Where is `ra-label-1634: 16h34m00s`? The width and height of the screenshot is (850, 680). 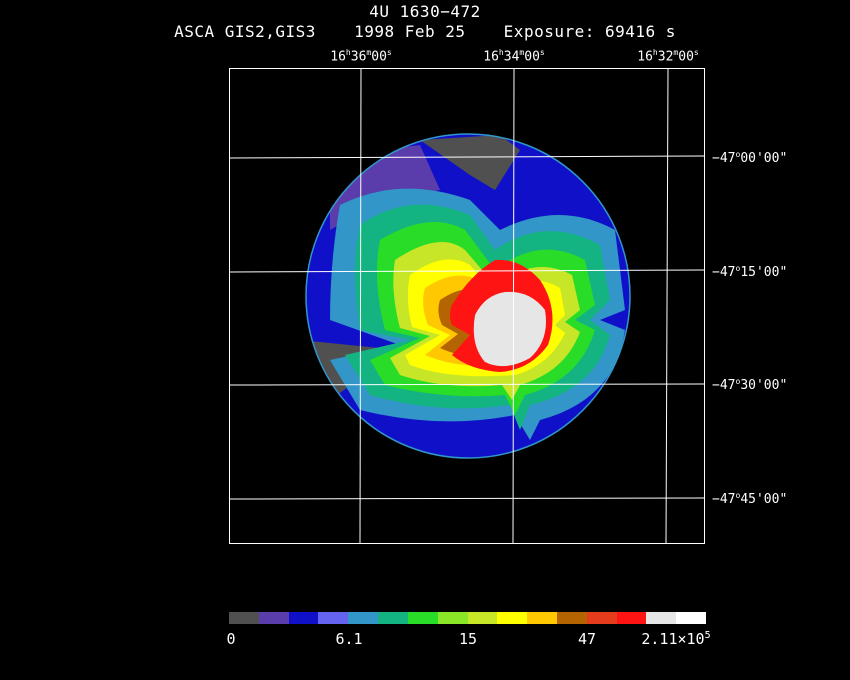
ra-label-1634: 16h34m00s is located at coordinates (514, 56).